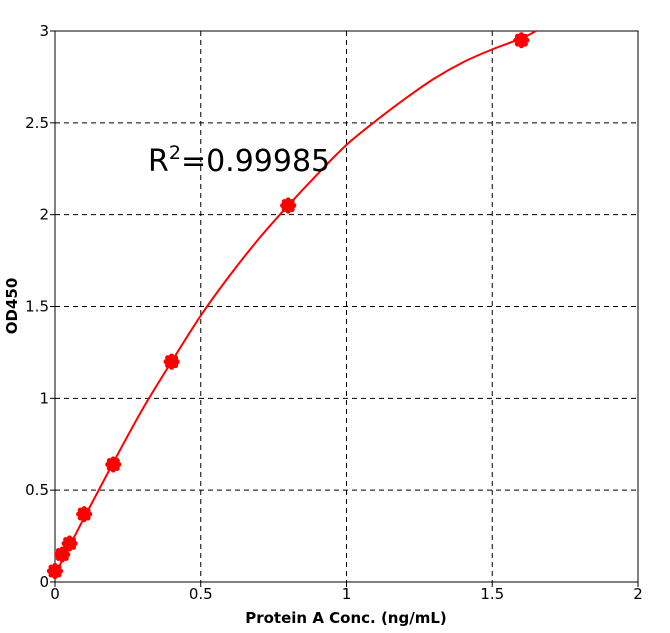 This screenshot has width=670, height=633. Describe the element at coordinates (55, 594) in the screenshot. I see `x-tick-label: 0` at that location.